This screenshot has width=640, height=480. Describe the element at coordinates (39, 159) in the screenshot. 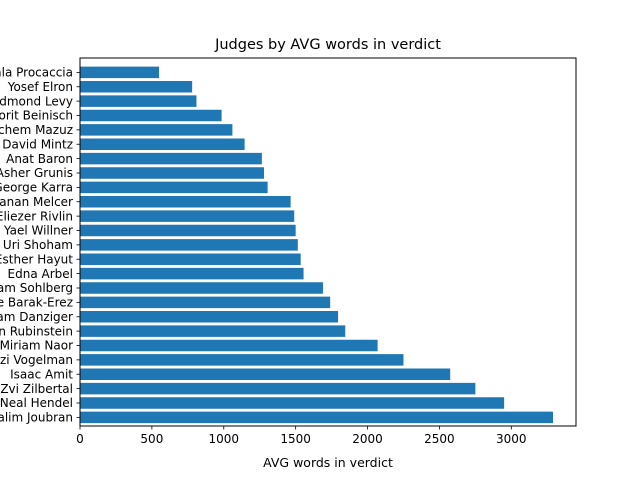

I see `y-tick-label: Anat Baron` at that location.